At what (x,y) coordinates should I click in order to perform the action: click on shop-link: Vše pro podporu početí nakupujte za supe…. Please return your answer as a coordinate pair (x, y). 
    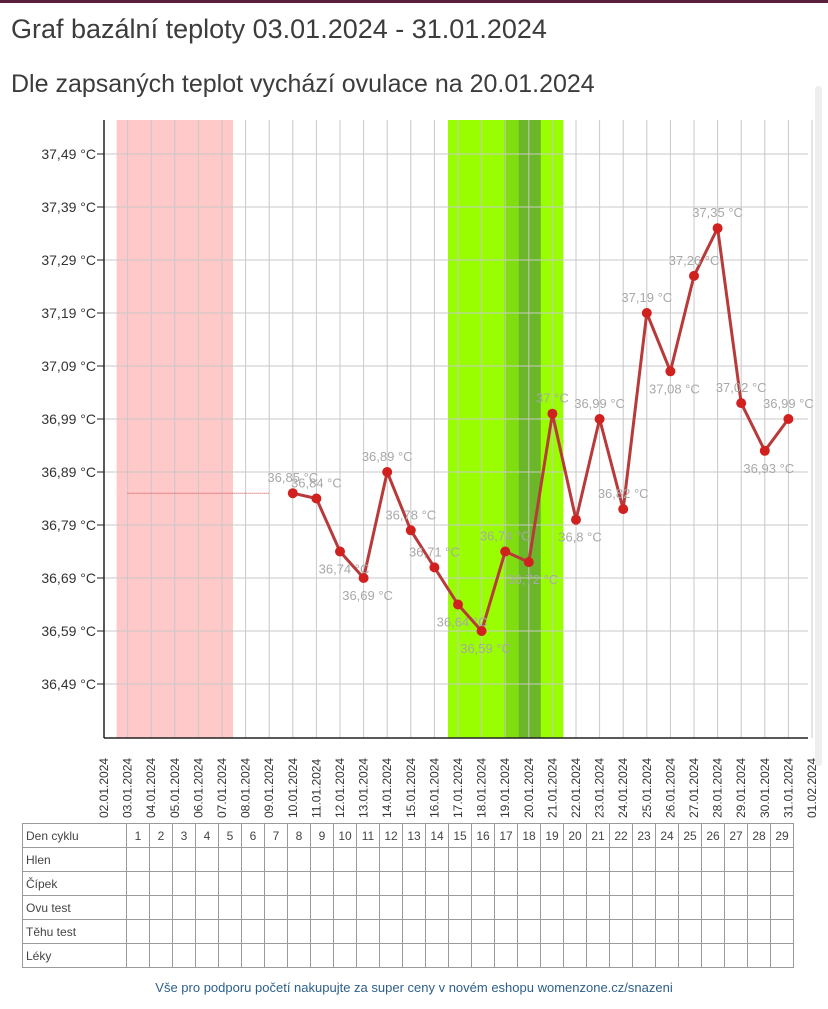
    Looking at the image, I should click on (414, 987).